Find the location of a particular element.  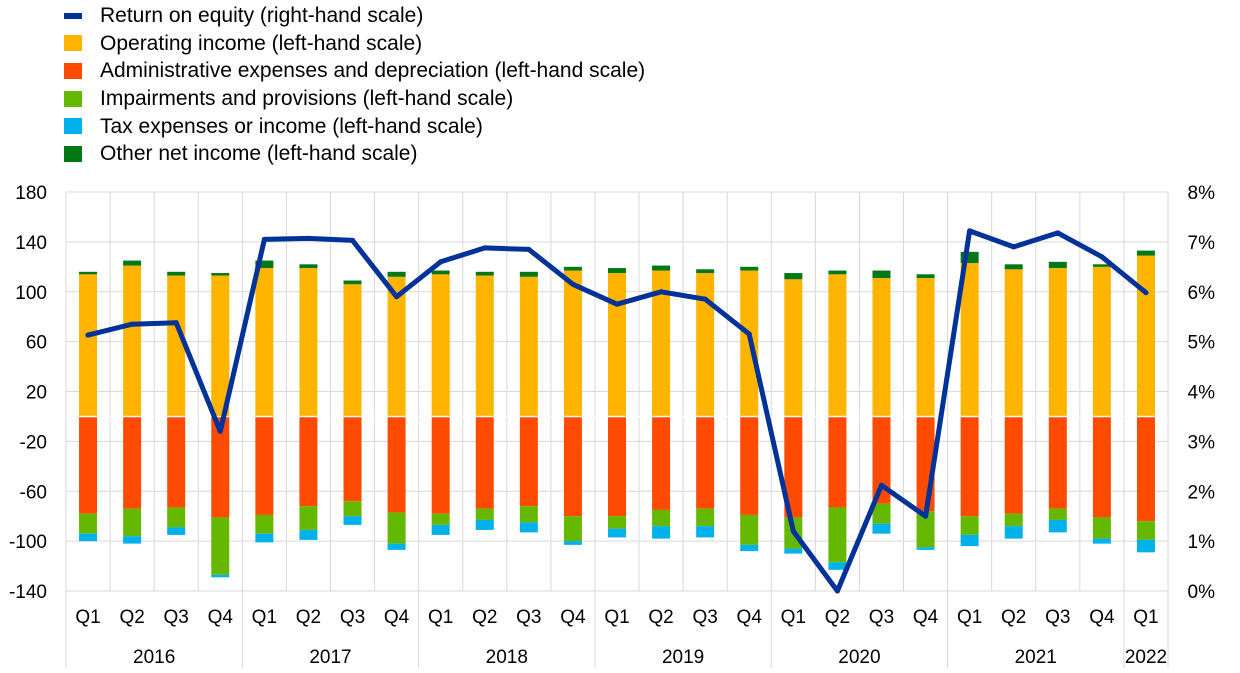

x-axis-quarter-label: Q4 is located at coordinates (926, 617).